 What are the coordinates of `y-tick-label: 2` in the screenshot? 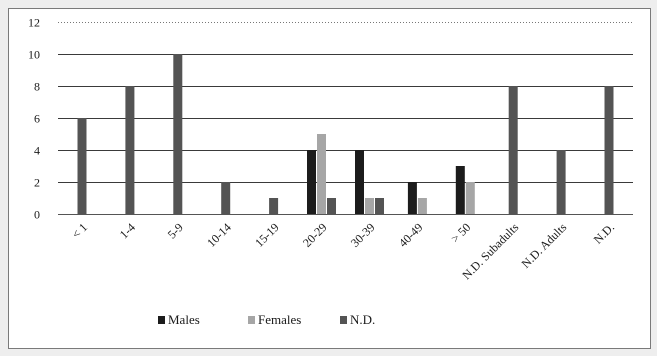 It's located at (37, 183).